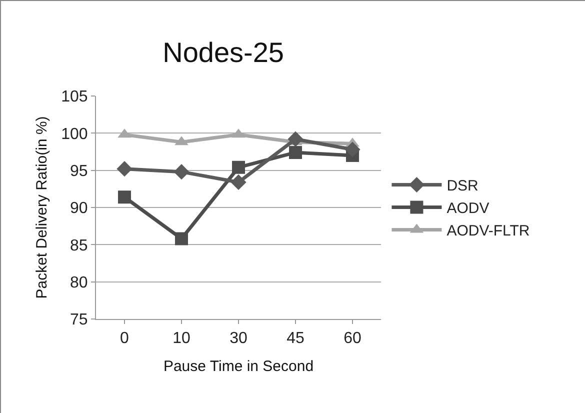  I want to click on x-tick-label: 45, so click(295, 339).